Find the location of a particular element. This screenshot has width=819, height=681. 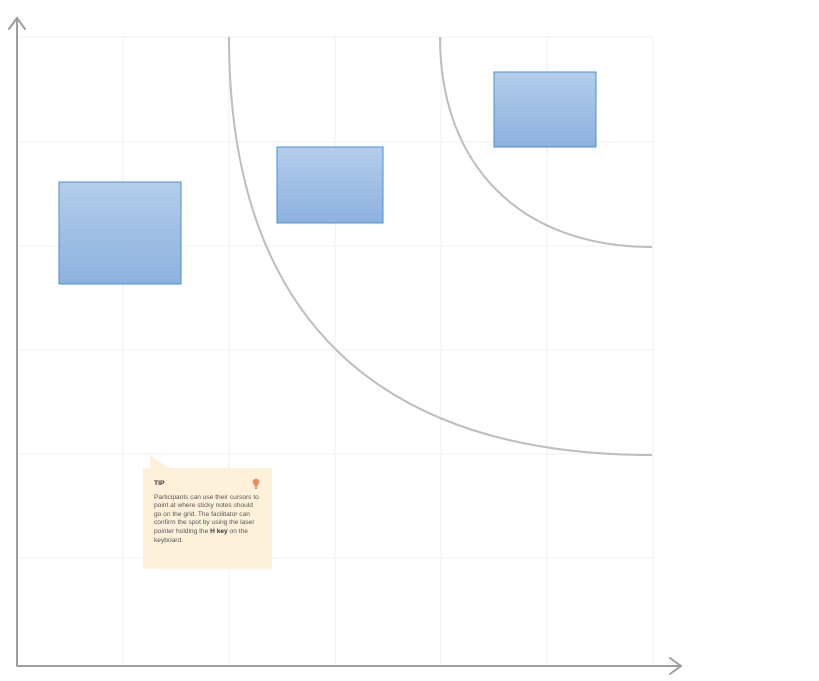

tip-text-end: on the keyboard. is located at coordinates (201, 535).